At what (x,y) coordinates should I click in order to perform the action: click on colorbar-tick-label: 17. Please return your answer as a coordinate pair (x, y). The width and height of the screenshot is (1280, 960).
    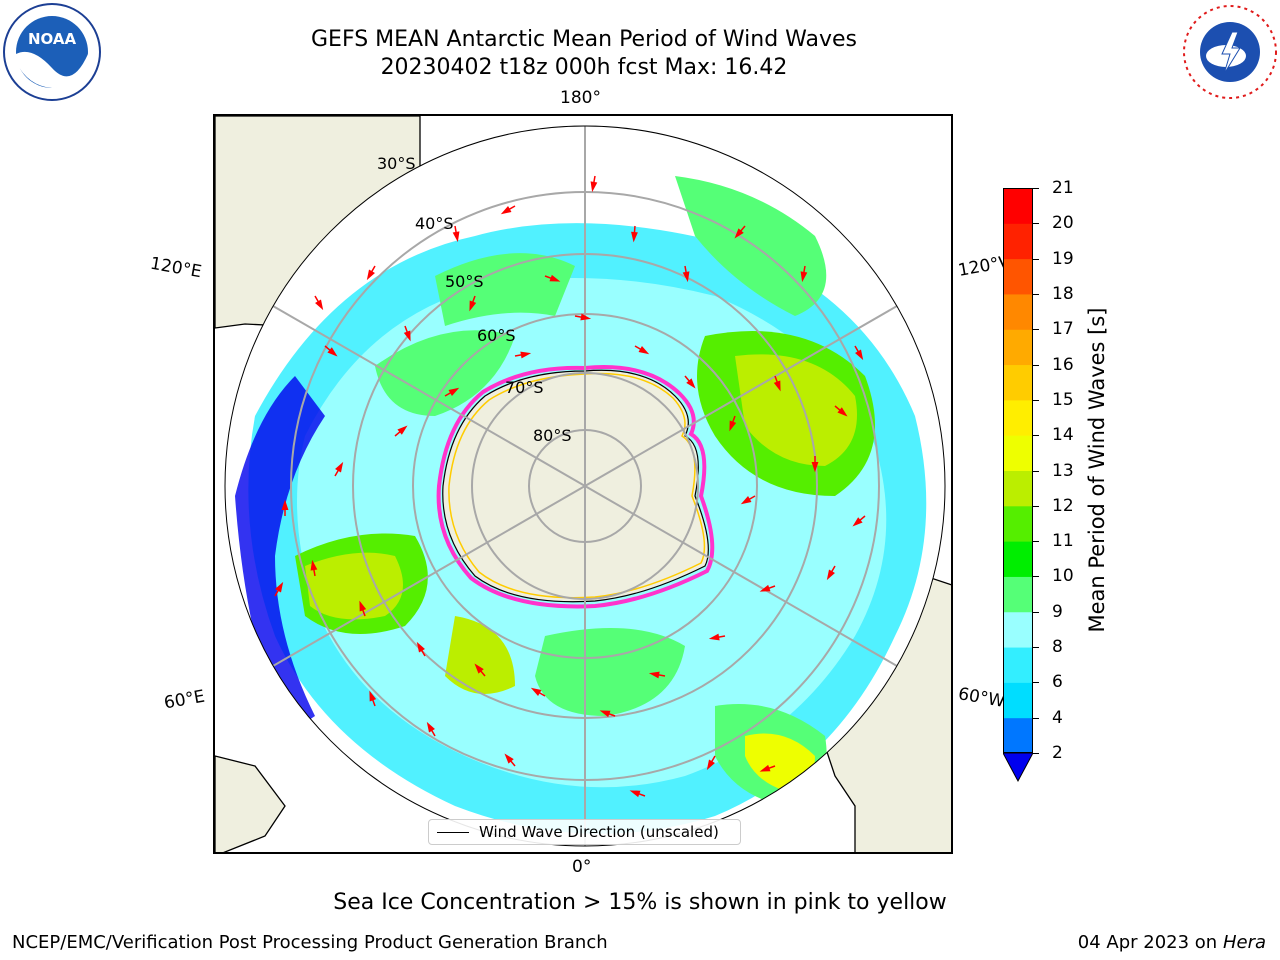
    Looking at the image, I should click on (1063, 329).